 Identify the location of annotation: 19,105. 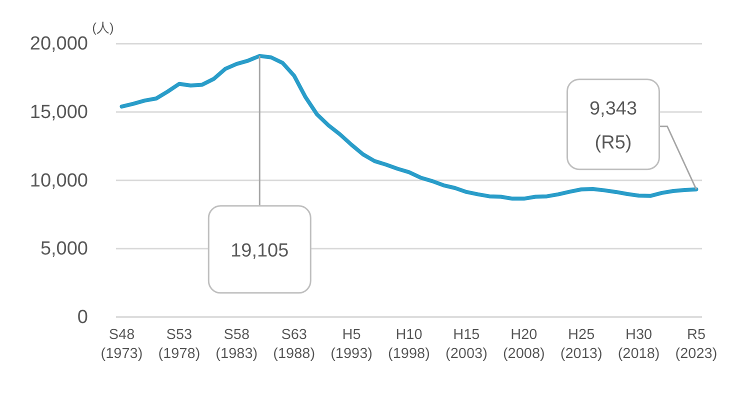
(259, 251).